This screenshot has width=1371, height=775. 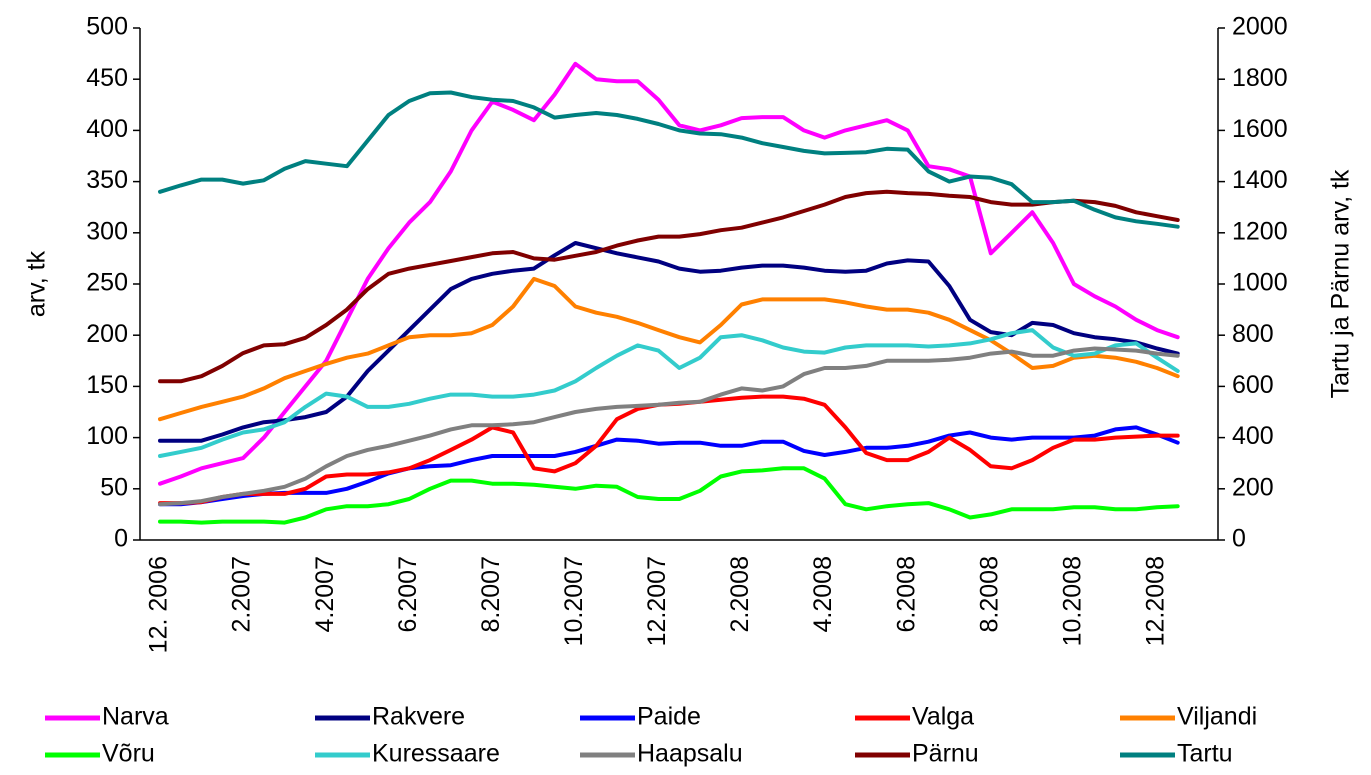 What do you see at coordinates (491, 594) in the screenshot?
I see `x-tick-label: 8.2007` at bounding box center [491, 594].